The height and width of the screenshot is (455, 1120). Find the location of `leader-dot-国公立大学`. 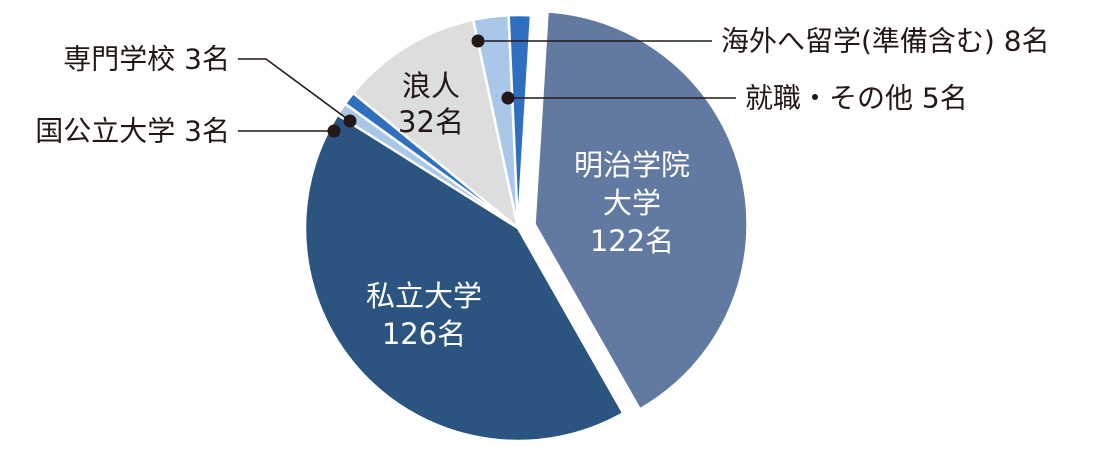

leader-dot-国公立大学 is located at coordinates (334, 131).